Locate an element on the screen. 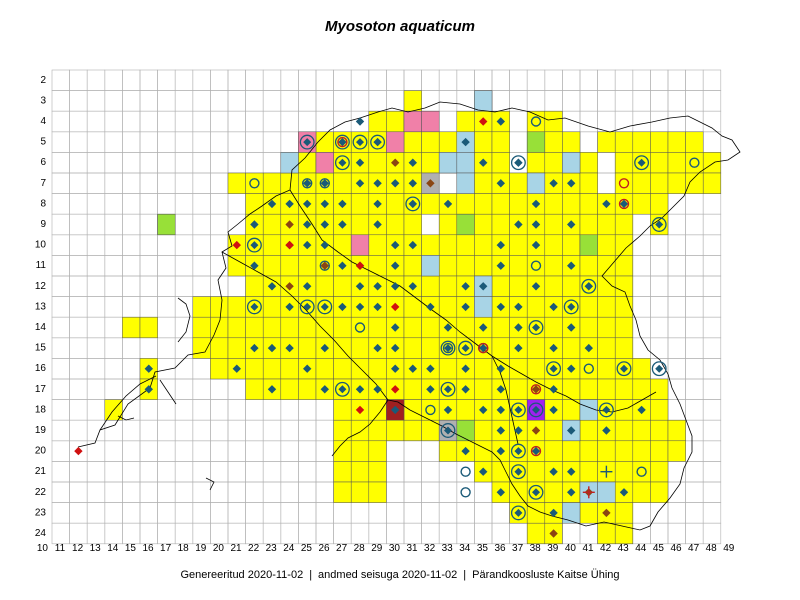  column-label: 32 is located at coordinates (430, 548).